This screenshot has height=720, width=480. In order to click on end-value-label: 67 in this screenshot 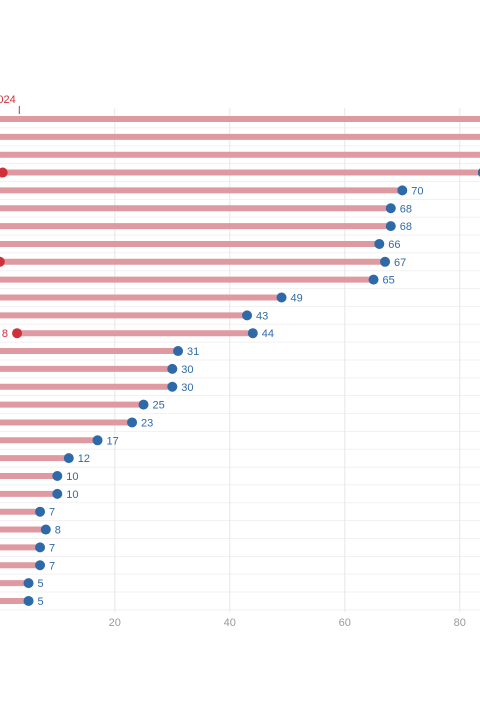, I will do `click(400, 263)`.